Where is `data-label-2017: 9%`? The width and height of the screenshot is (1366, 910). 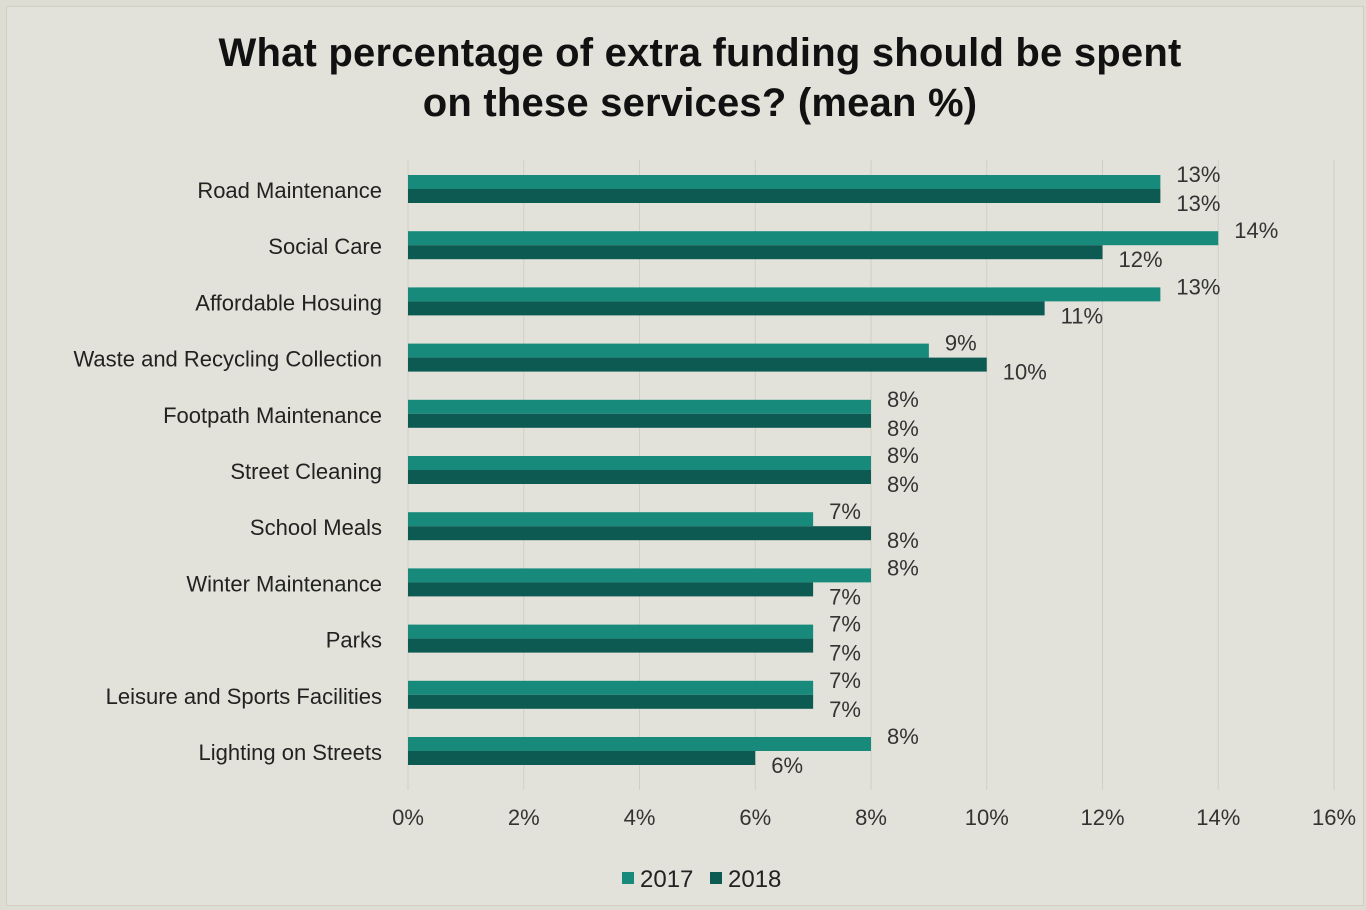
data-label-2017: 9% is located at coordinates (961, 343).